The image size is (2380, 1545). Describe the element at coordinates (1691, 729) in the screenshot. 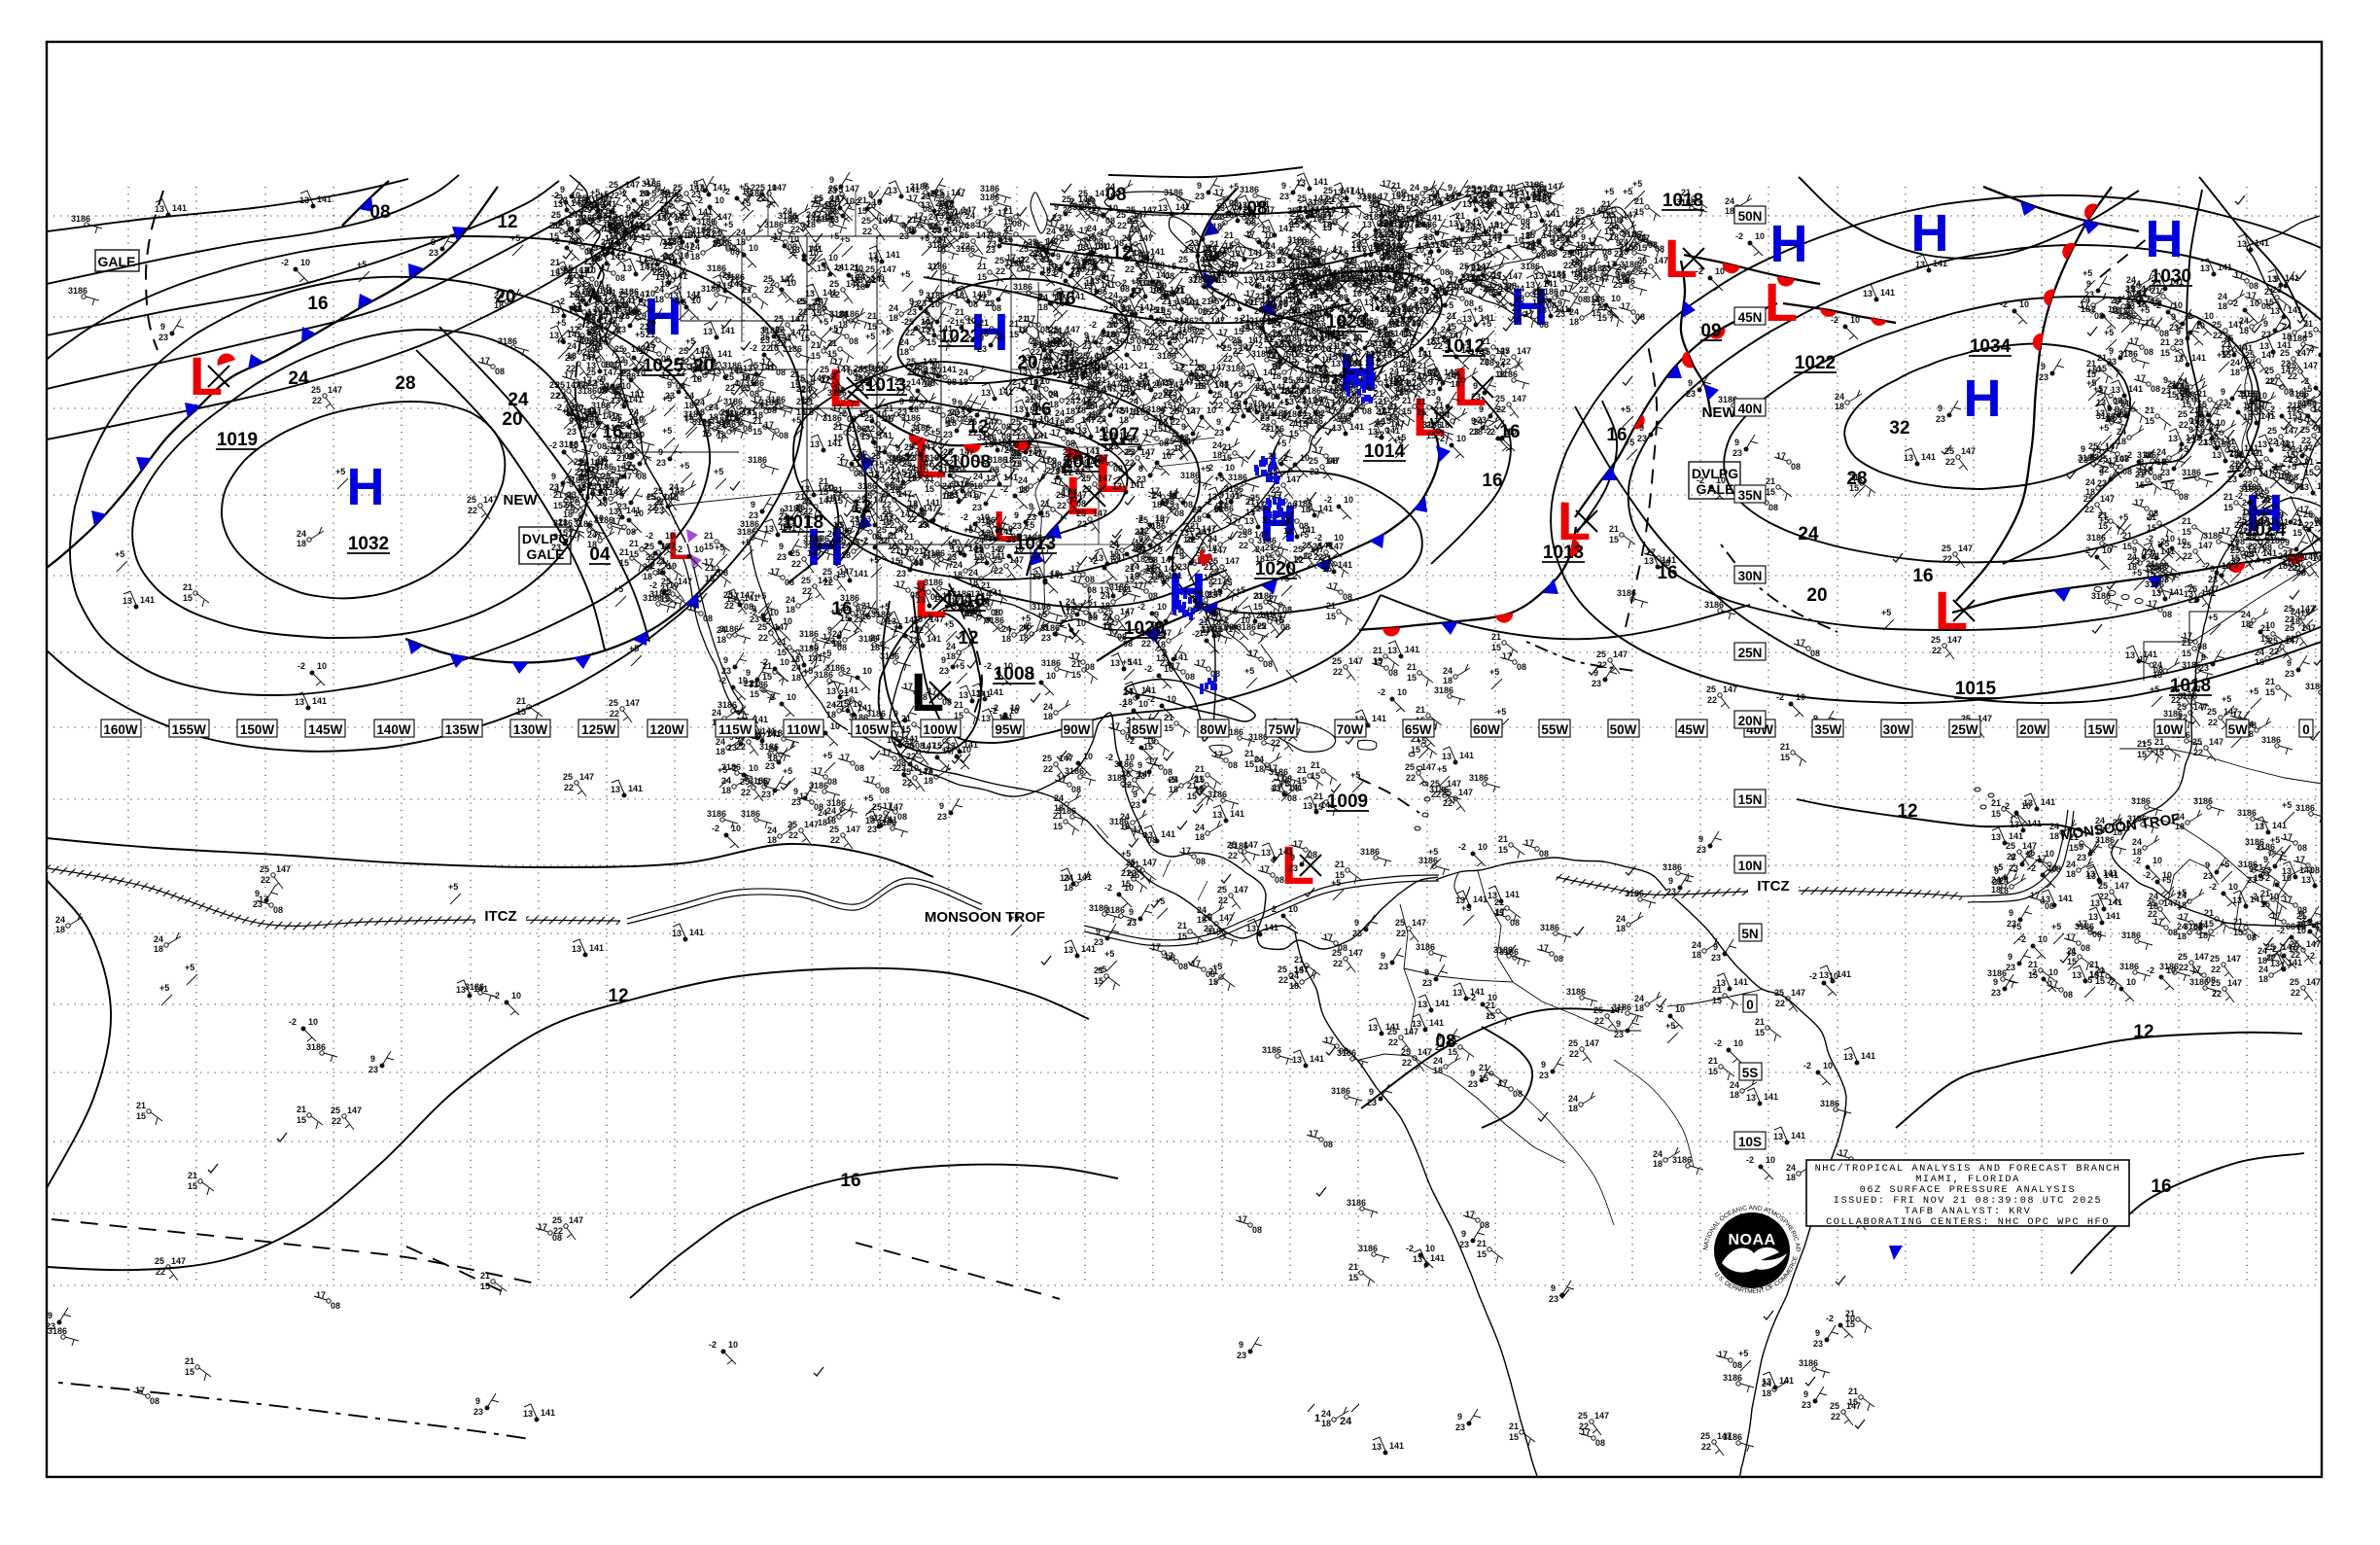

I see `svg-text: 45W` at that location.